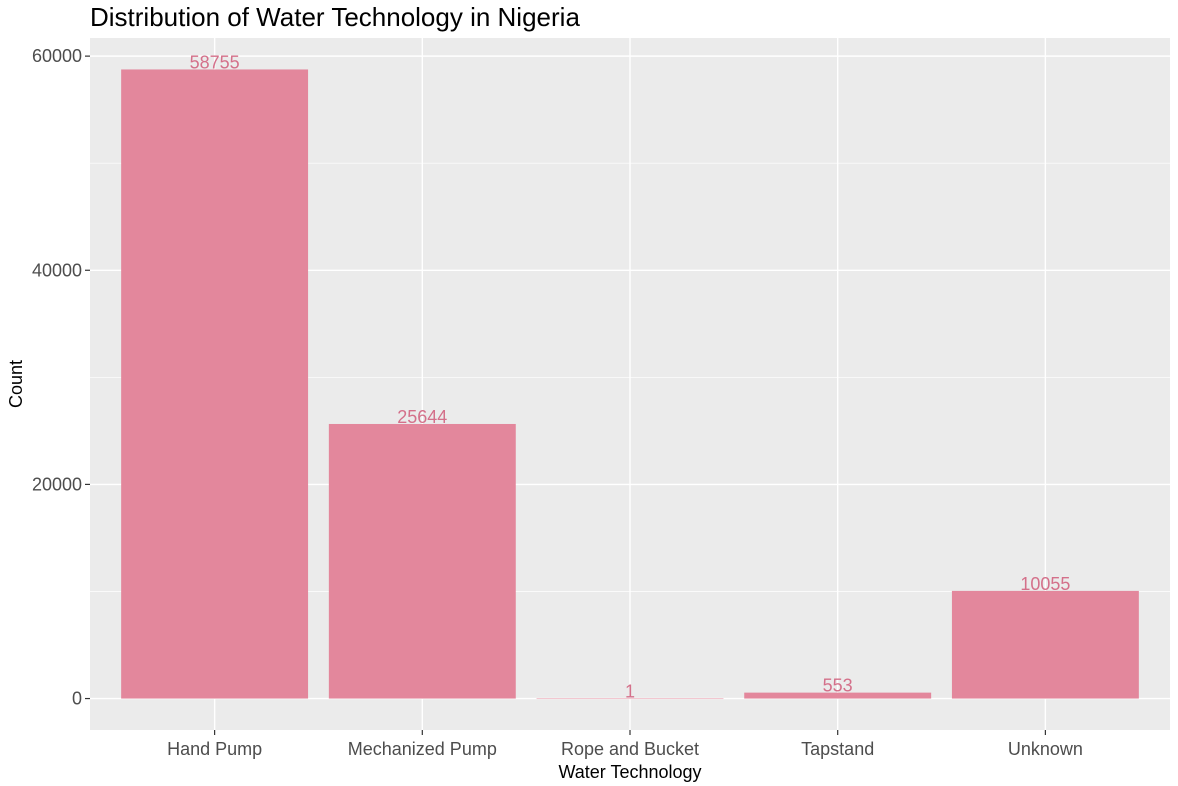 Image resolution: width=1178 pixels, height=786 pixels. Describe the element at coordinates (1045, 749) in the screenshot. I see `x-tick-label: Unknown` at that location.